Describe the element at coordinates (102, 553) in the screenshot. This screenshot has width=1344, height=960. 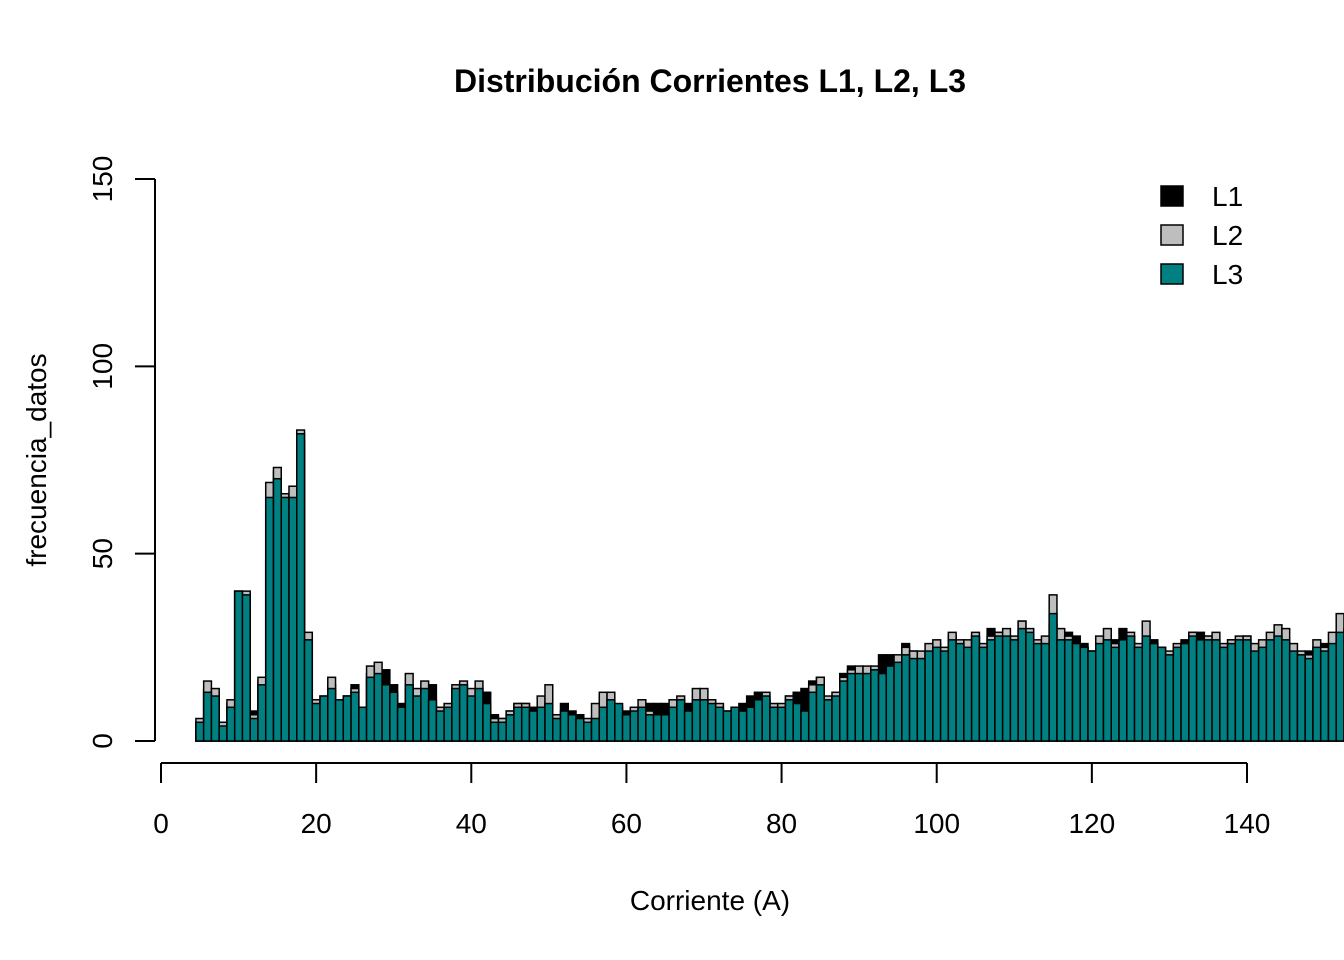
I see `y-tick-label: 50` at that location.